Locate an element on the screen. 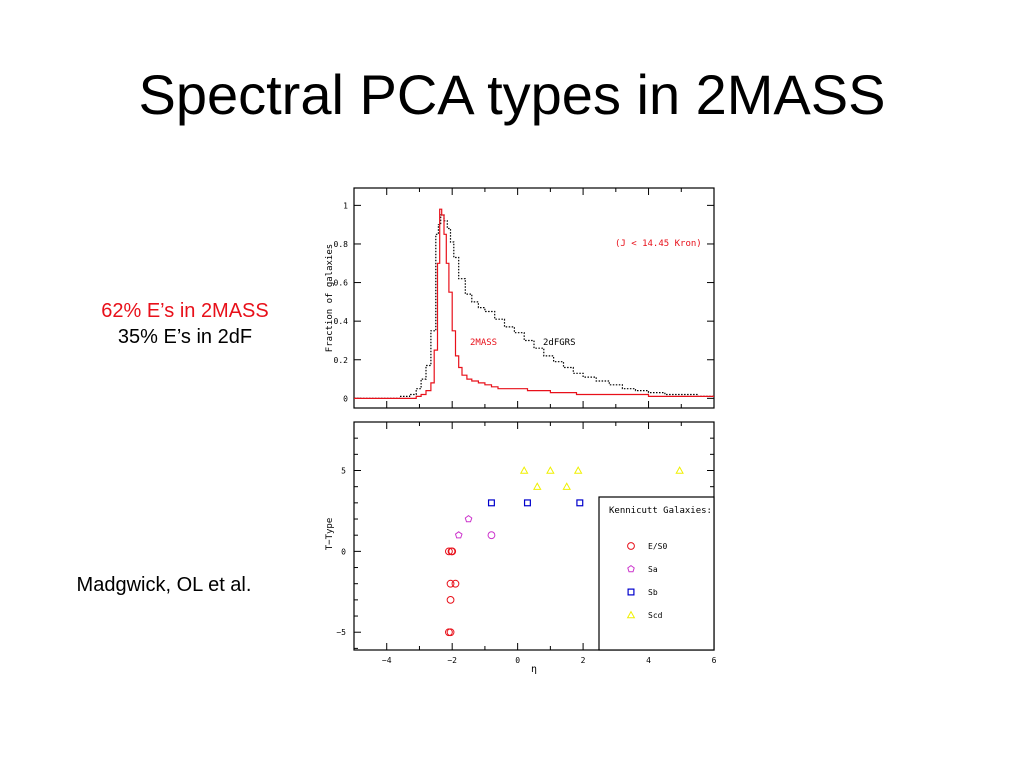 Image resolution: width=1024 pixels, height=768 pixels. scatter-points is located at coordinates (564, 551).